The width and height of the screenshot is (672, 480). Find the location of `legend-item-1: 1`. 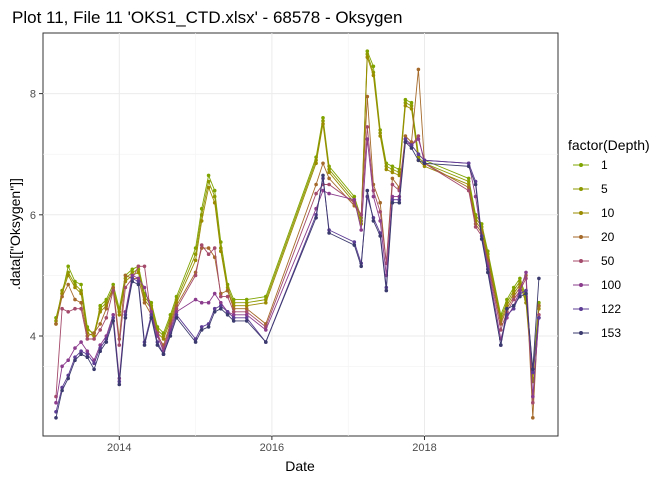

legend-item-1: 1 is located at coordinates (590, 165).